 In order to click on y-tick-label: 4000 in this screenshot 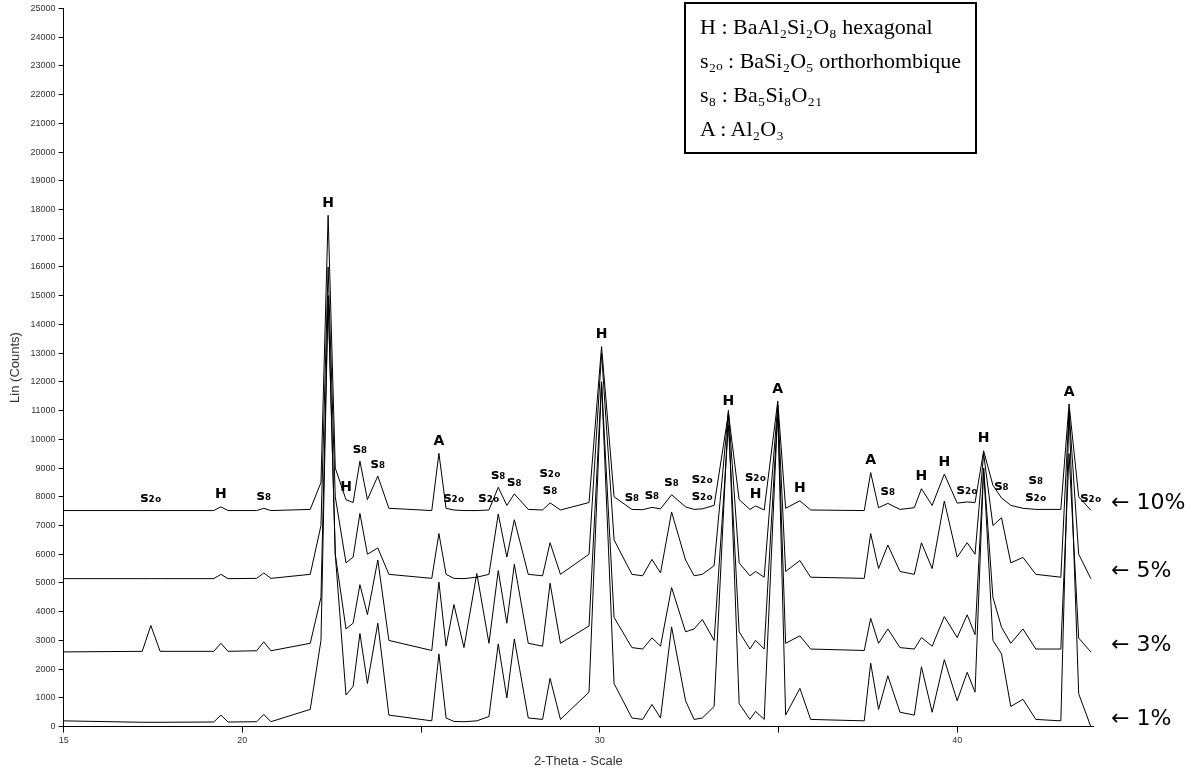, I will do `click(45, 611)`.